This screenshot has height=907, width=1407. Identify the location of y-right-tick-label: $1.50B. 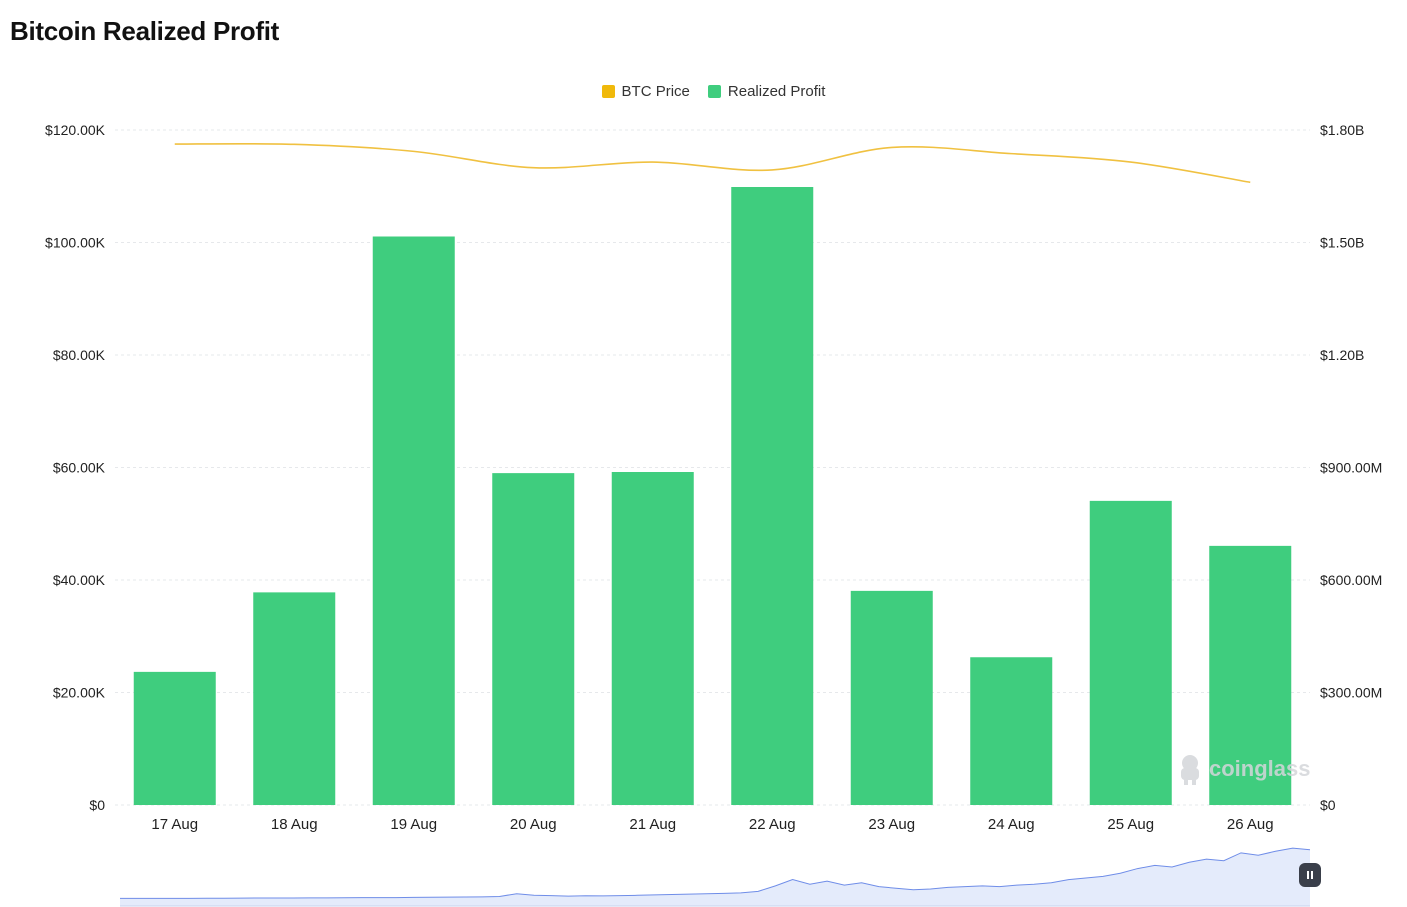
(1342, 243).